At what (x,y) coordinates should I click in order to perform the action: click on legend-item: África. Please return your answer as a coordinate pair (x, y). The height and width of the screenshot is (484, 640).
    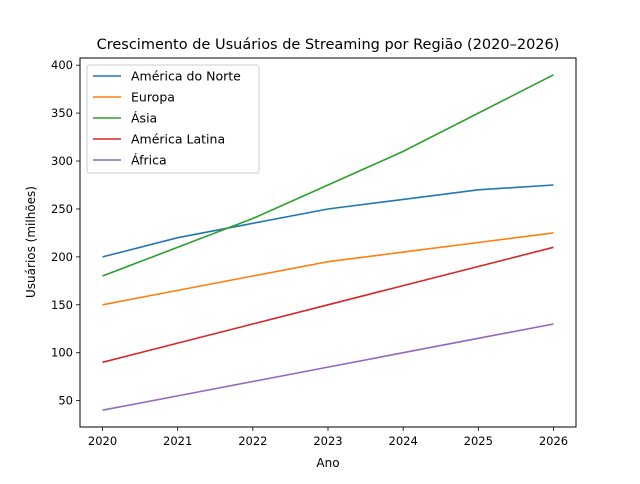
    Looking at the image, I should click on (130, 160).